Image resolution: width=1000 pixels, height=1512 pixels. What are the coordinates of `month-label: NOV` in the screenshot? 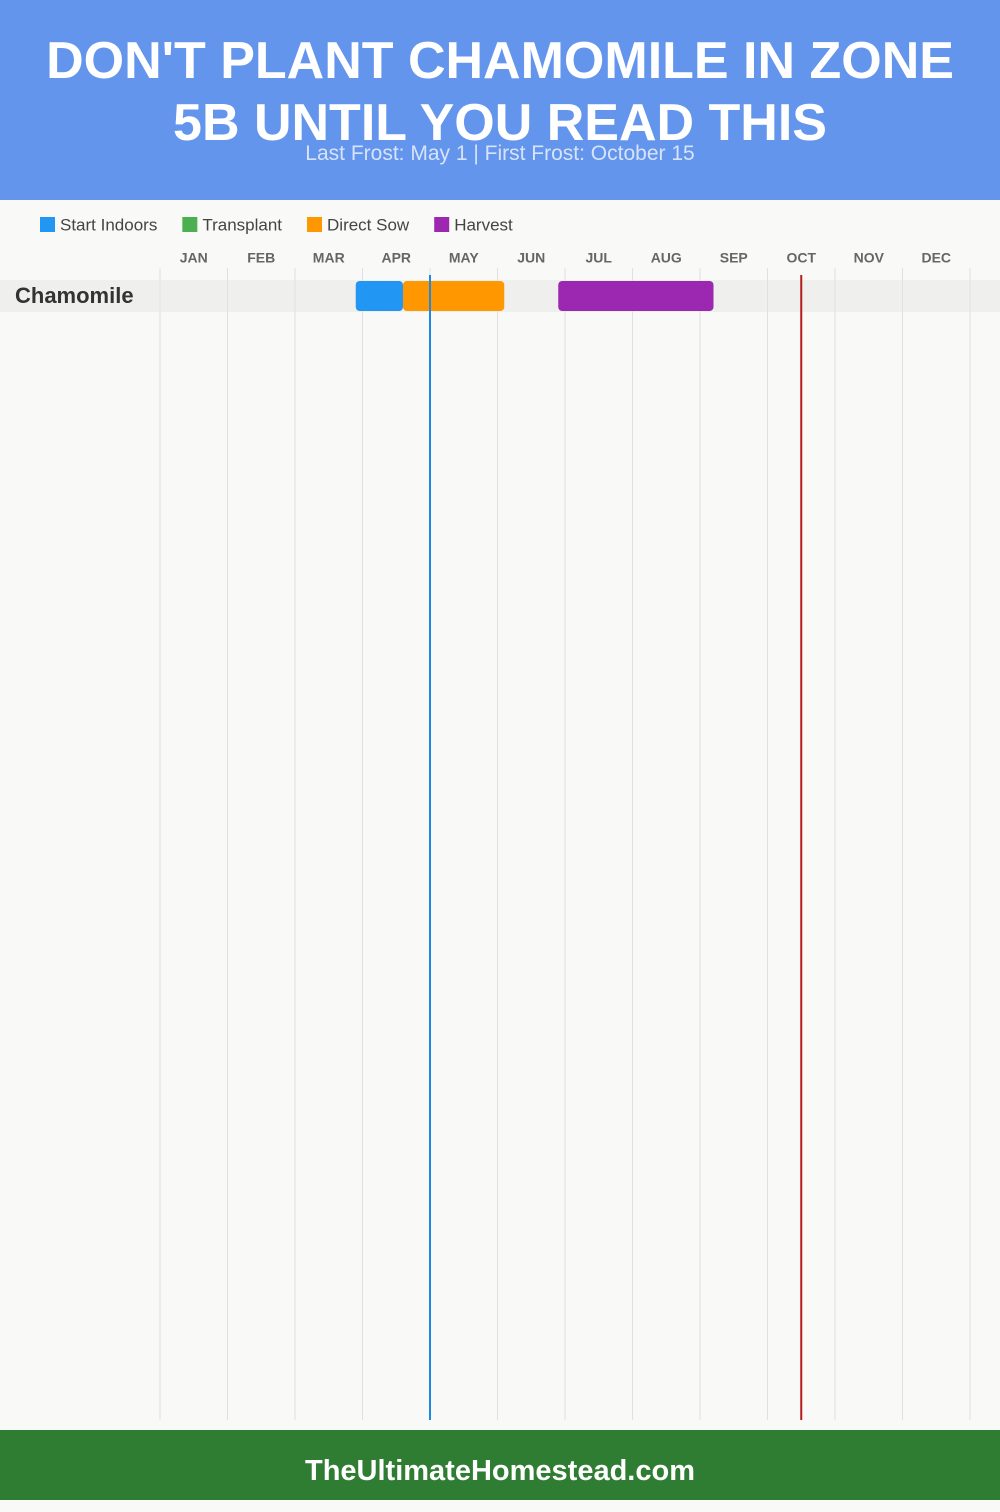 It's located at (869, 258).